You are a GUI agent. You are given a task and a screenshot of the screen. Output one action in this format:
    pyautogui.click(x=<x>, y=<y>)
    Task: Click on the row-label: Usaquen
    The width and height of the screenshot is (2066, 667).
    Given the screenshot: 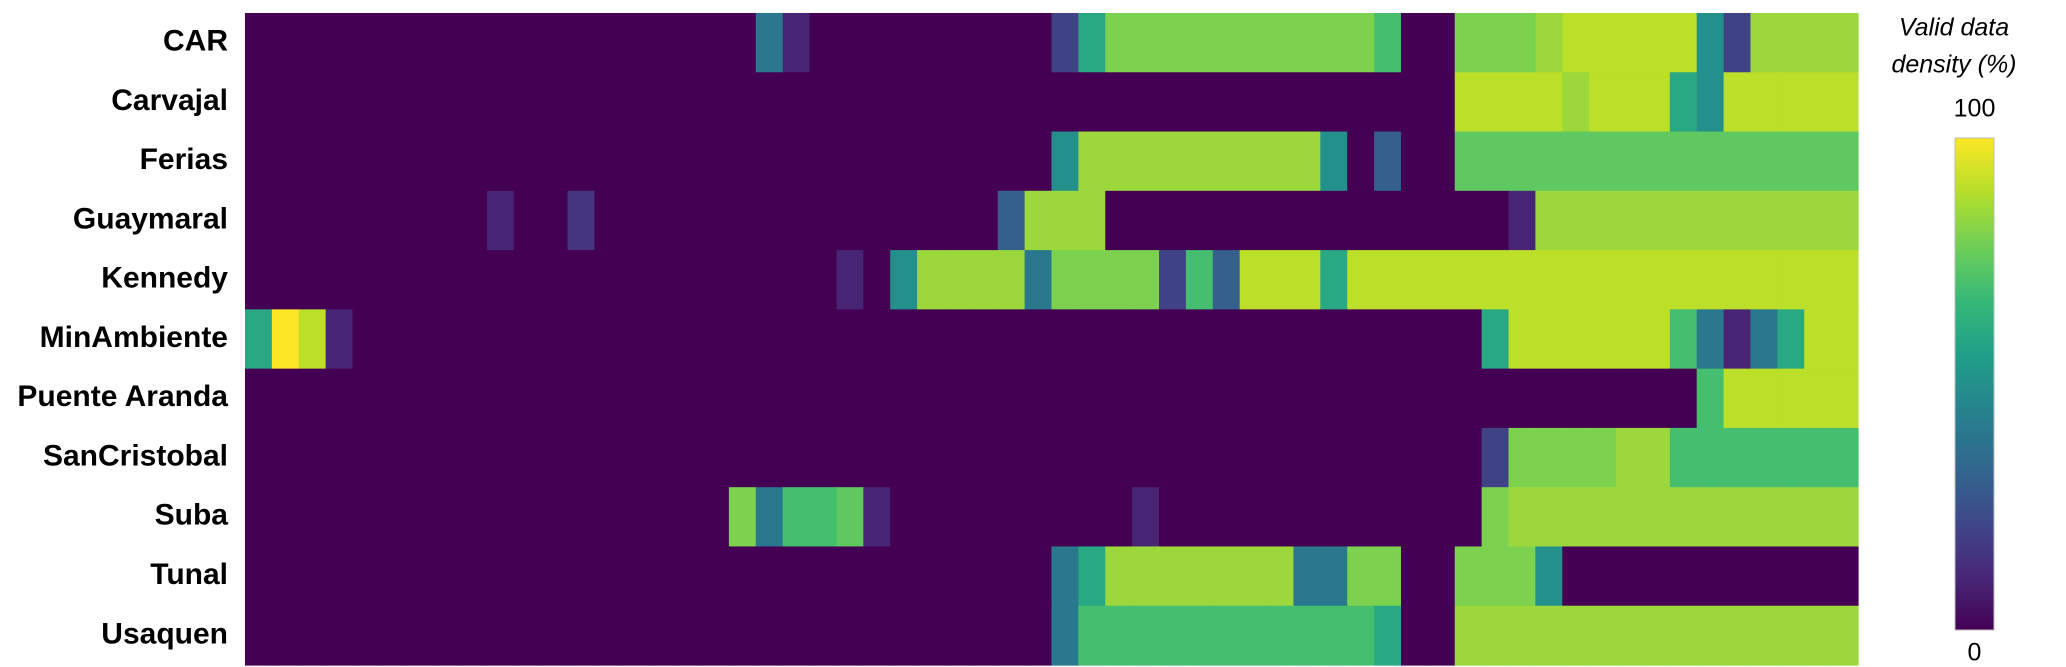 What is the action you would take?
    pyautogui.click(x=164, y=633)
    